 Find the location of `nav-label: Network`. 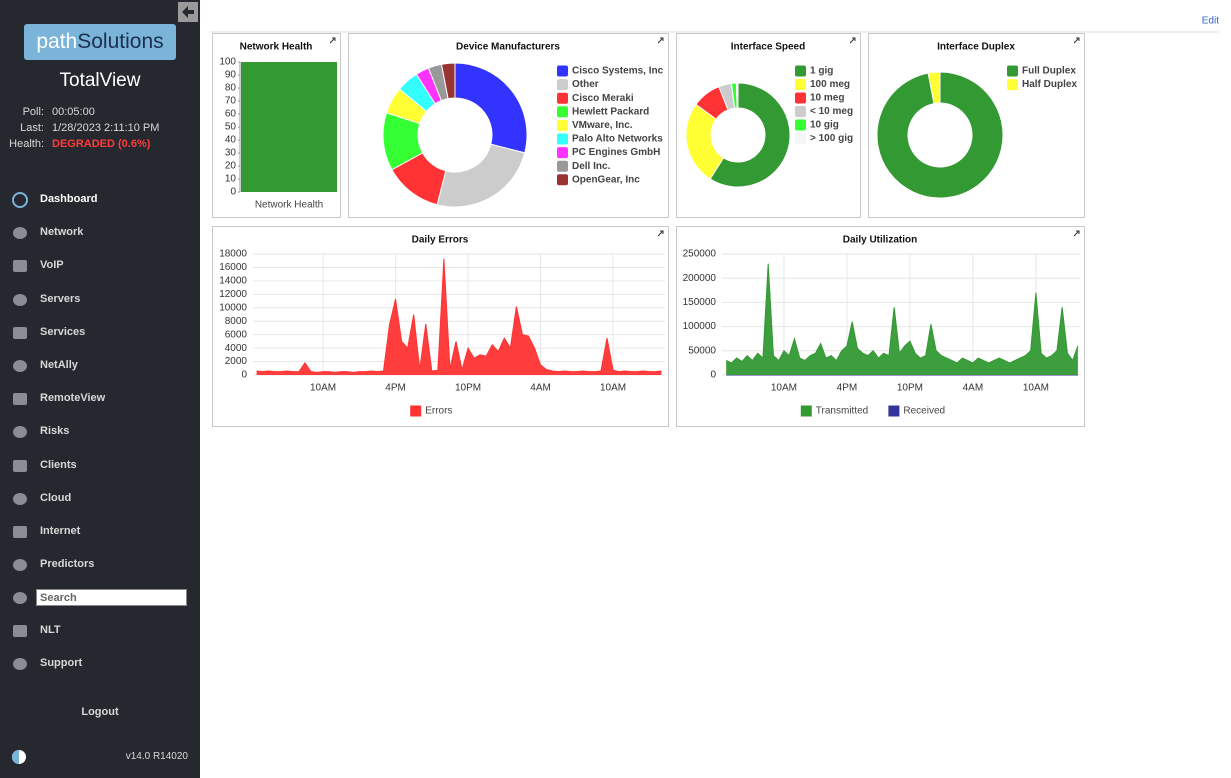

nav-label: Network is located at coordinates (62, 232).